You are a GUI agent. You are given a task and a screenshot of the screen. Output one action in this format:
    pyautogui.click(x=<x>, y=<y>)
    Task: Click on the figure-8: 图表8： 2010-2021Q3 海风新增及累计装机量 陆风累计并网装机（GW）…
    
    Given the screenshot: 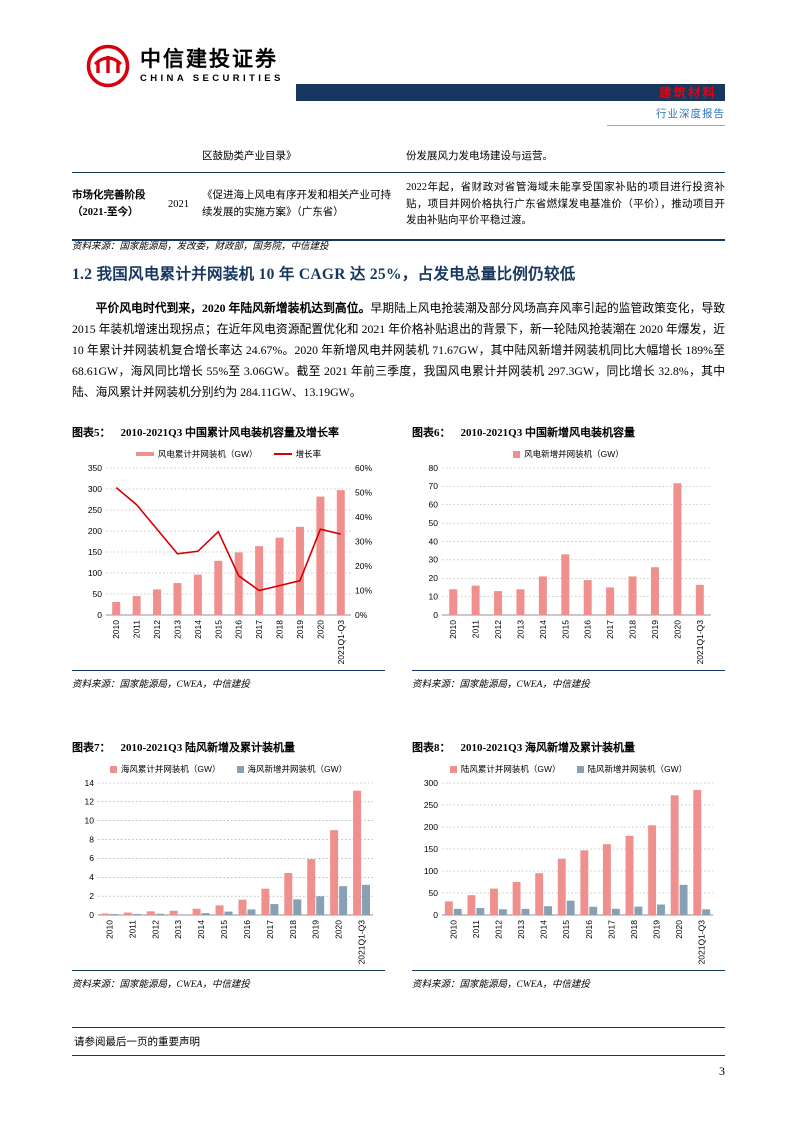 What is the action you would take?
    pyautogui.click(x=568, y=864)
    